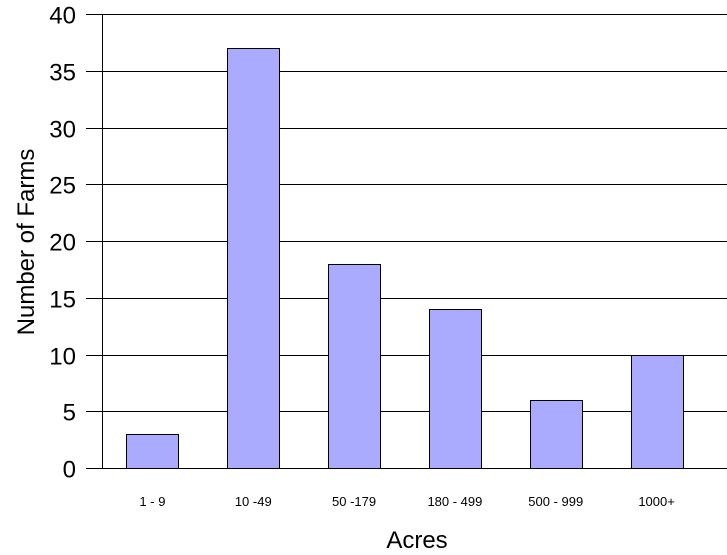  Describe the element at coordinates (416, 540) in the screenshot. I see `x-axis-title: Acres` at that location.